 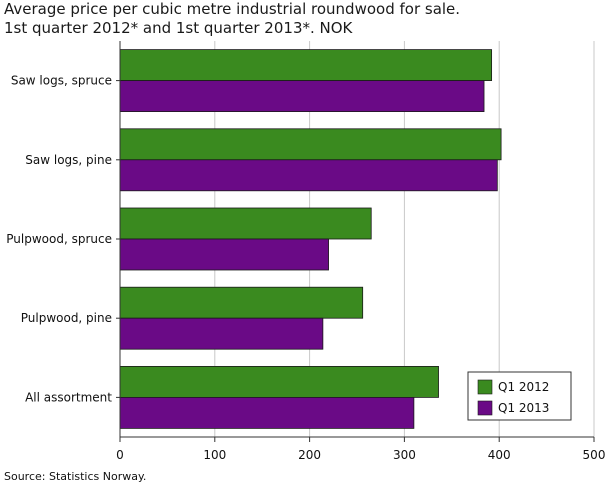 I want to click on category-label-2: Pulpwood, spruce, so click(x=59, y=239).